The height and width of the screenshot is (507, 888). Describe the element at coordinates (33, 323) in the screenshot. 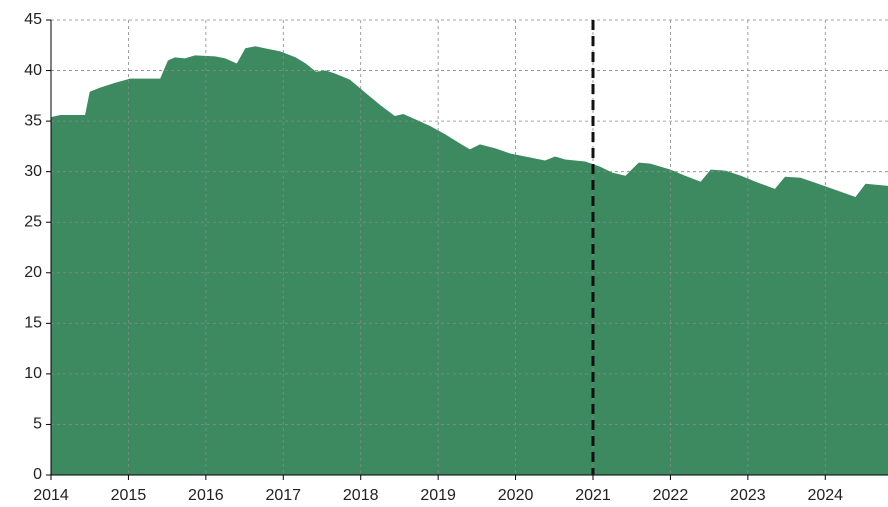

I see `y-tick-label: 15` at that location.